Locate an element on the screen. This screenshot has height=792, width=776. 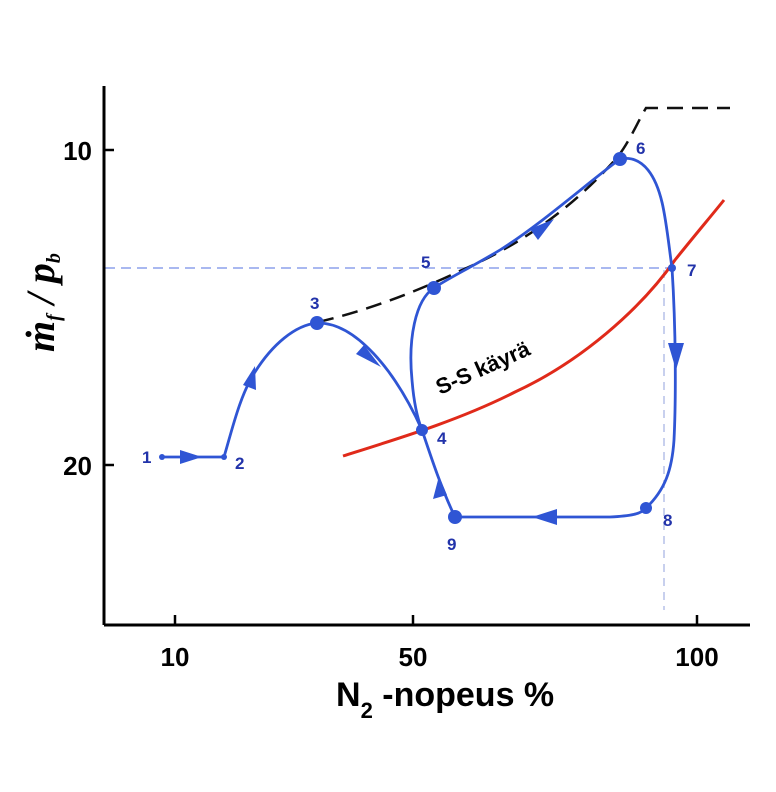
x-tick-label-10: 10 is located at coordinates (175, 657).